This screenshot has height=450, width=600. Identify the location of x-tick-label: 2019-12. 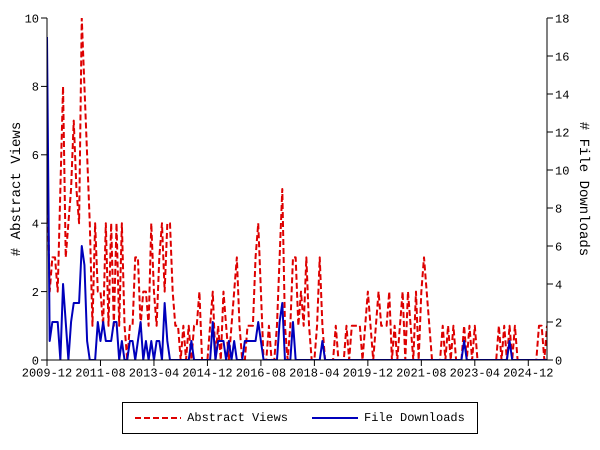
(368, 373).